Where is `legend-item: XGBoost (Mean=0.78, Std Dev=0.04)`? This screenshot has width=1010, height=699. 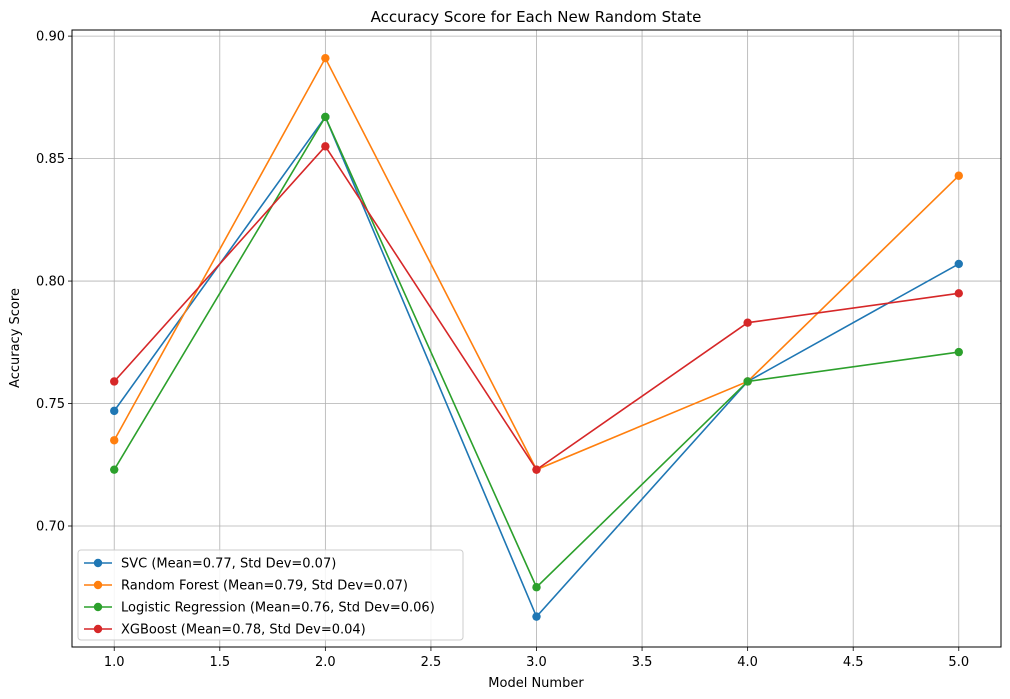 legend-item: XGBoost (Mean=0.78, Std Dev=0.04) is located at coordinates (225, 630).